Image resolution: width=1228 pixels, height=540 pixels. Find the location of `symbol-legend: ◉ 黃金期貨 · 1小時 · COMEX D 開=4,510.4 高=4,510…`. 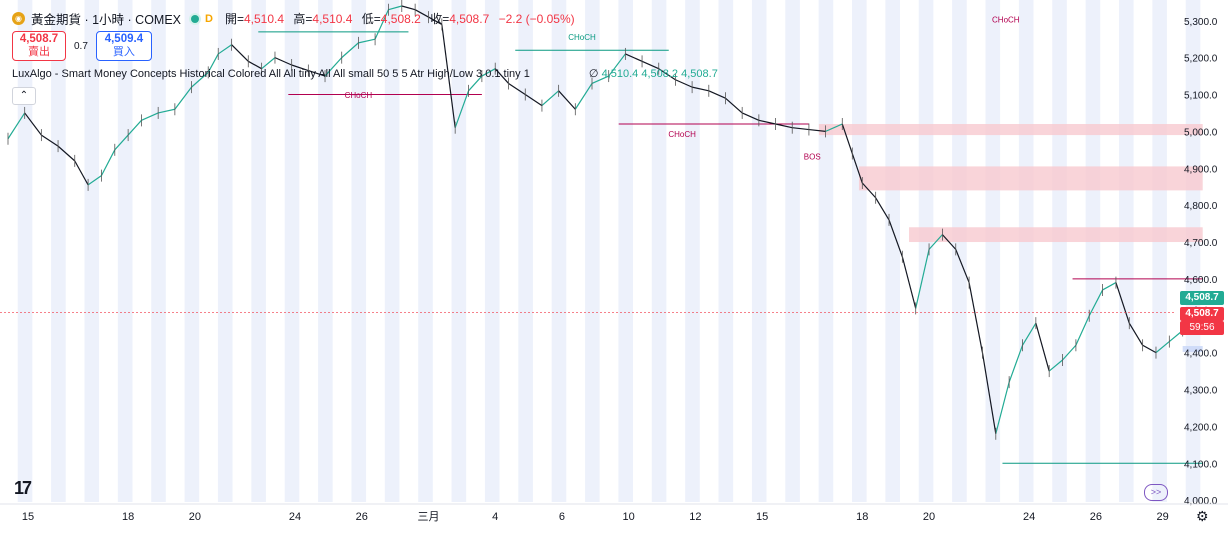

symbol-legend: ◉ 黃金期貨 · 1小時 · COMEX D 開=4,510.4 高=4,510… is located at coordinates (296, 18).